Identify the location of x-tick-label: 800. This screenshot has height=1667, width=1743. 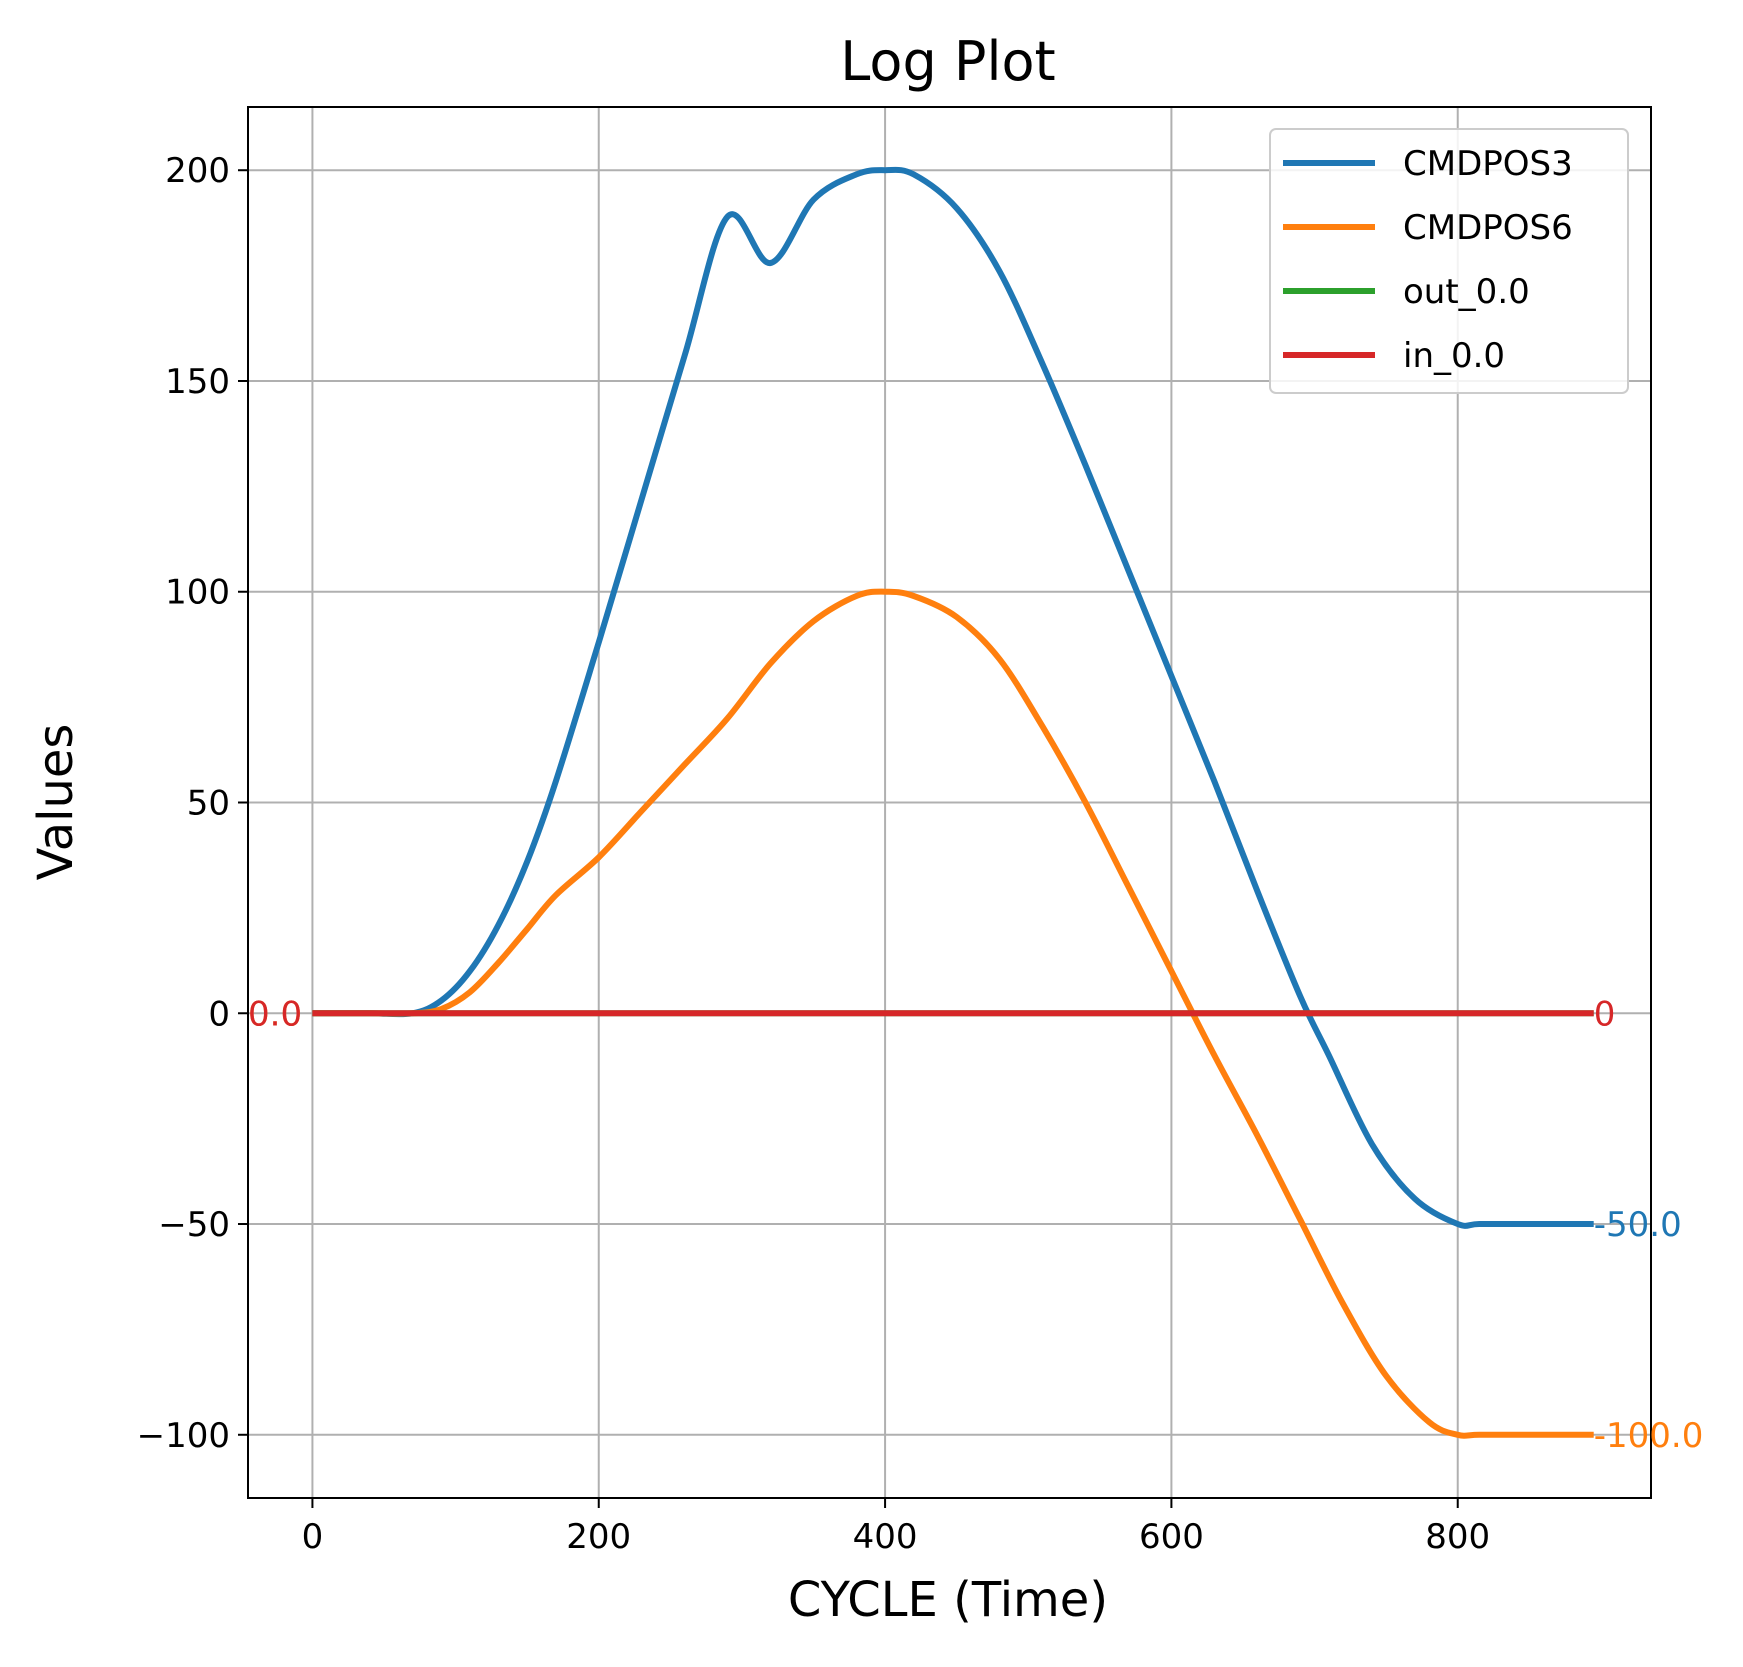
(1457, 1537).